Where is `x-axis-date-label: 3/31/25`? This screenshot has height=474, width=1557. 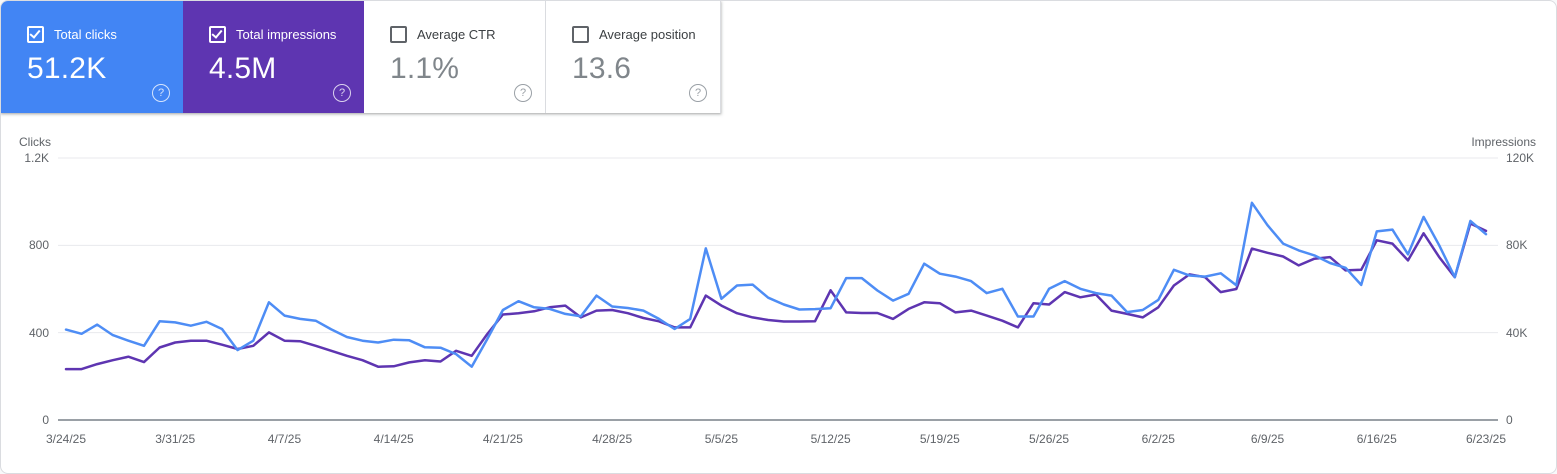
x-axis-date-label: 3/31/25 is located at coordinates (175, 439).